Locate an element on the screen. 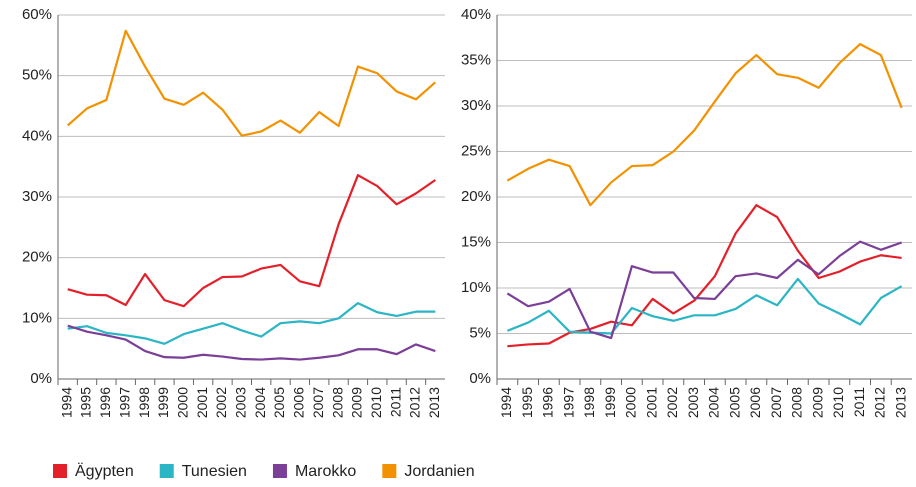  legend-label: Jordanien is located at coordinates (439, 471).